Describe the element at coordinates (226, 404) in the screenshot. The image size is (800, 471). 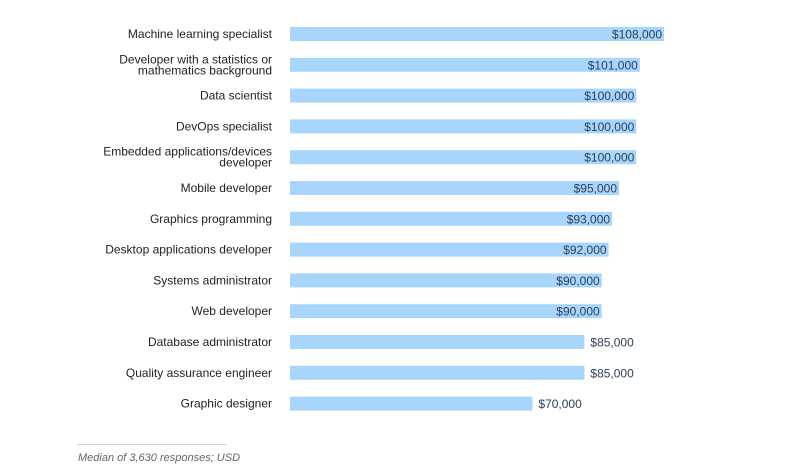
I see `category-label: Graphic designer` at that location.